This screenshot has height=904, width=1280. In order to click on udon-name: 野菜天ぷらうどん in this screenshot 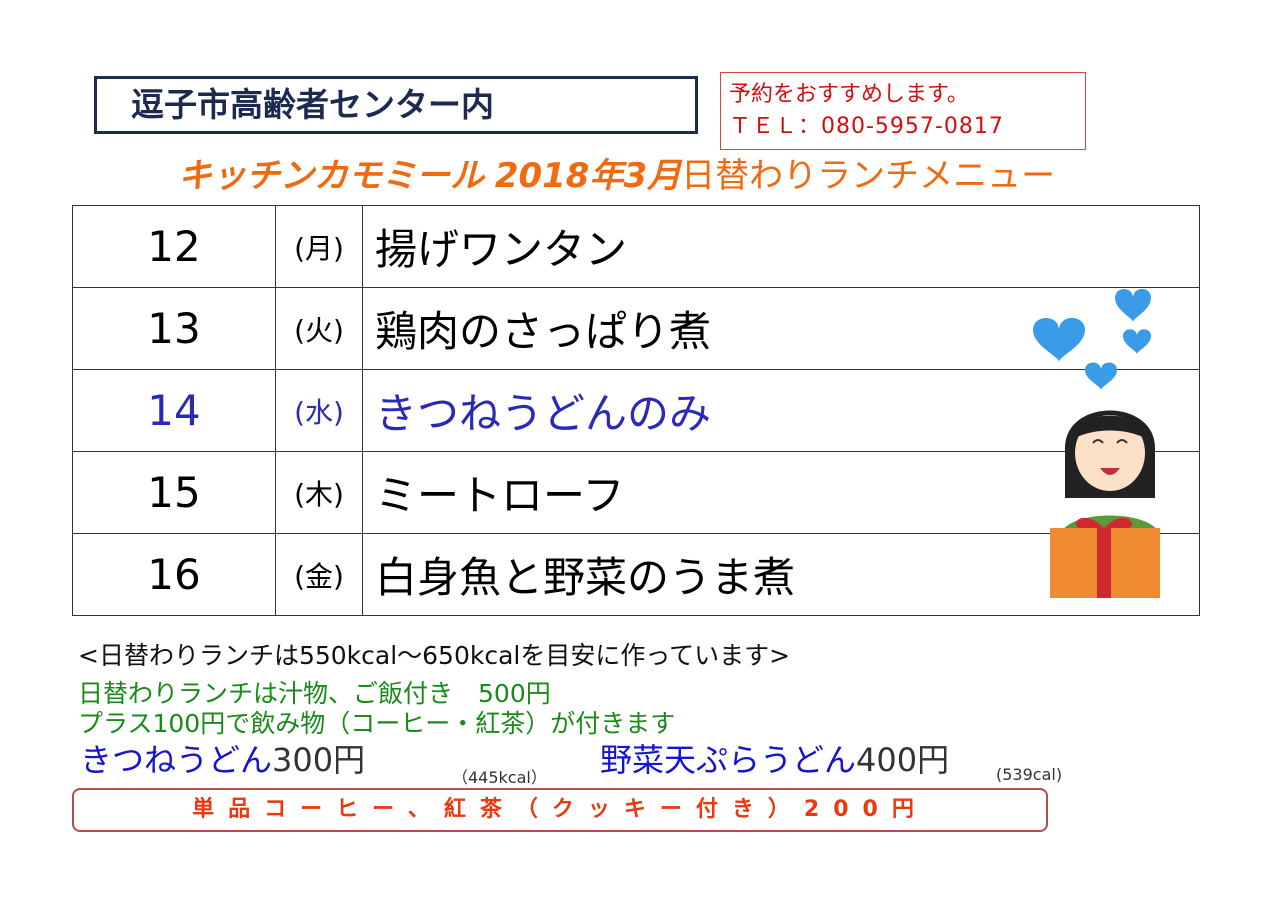, I will do `click(728, 760)`.